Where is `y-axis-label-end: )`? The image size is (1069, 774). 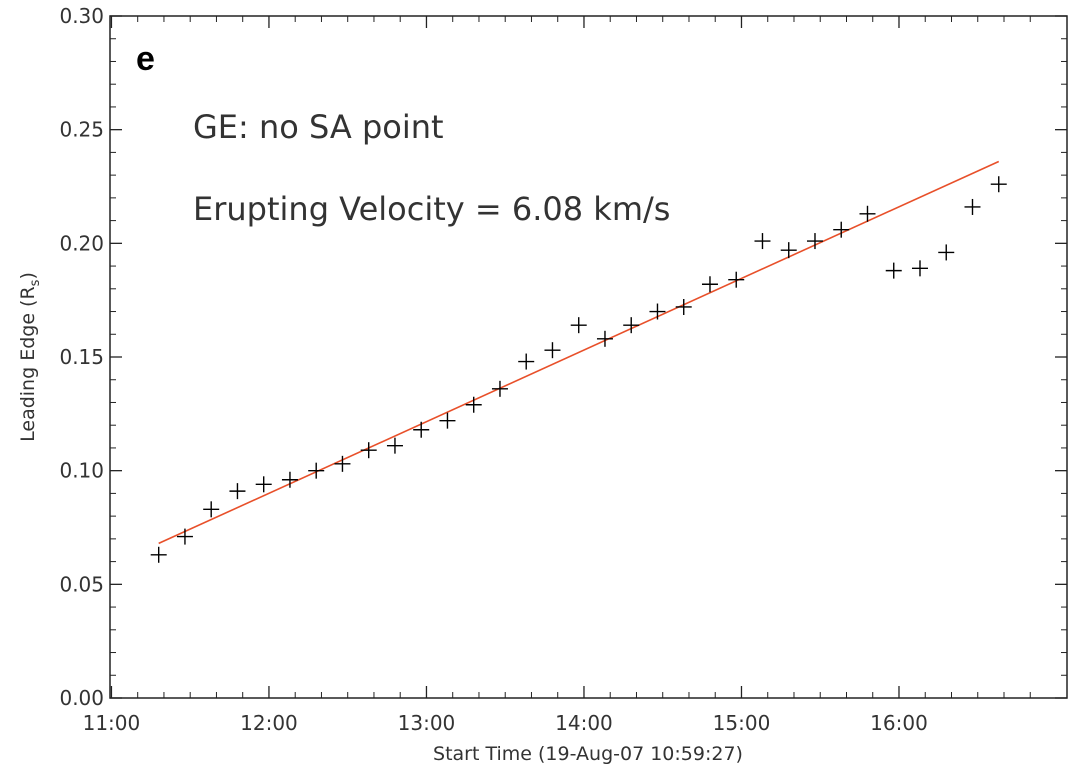 y-axis-label-end: ) is located at coordinates (28, 275).